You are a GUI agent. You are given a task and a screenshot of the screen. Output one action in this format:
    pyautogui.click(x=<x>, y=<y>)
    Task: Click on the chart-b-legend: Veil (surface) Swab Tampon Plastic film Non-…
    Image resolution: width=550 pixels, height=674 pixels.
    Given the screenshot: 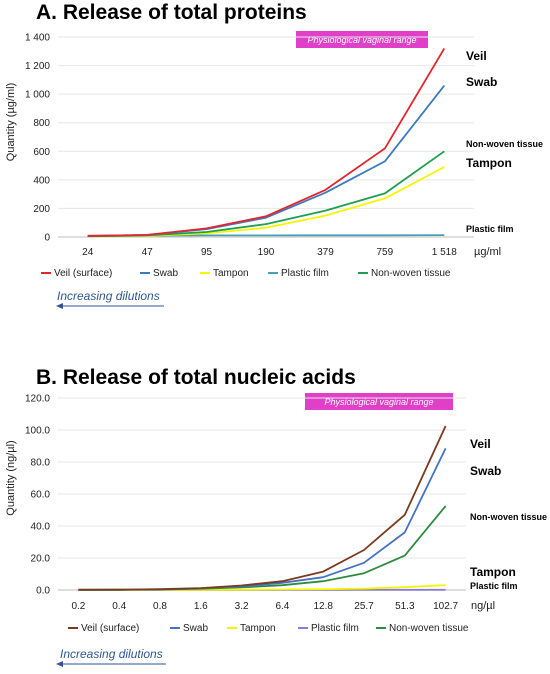 What is the action you would take?
    pyautogui.click(x=268, y=628)
    